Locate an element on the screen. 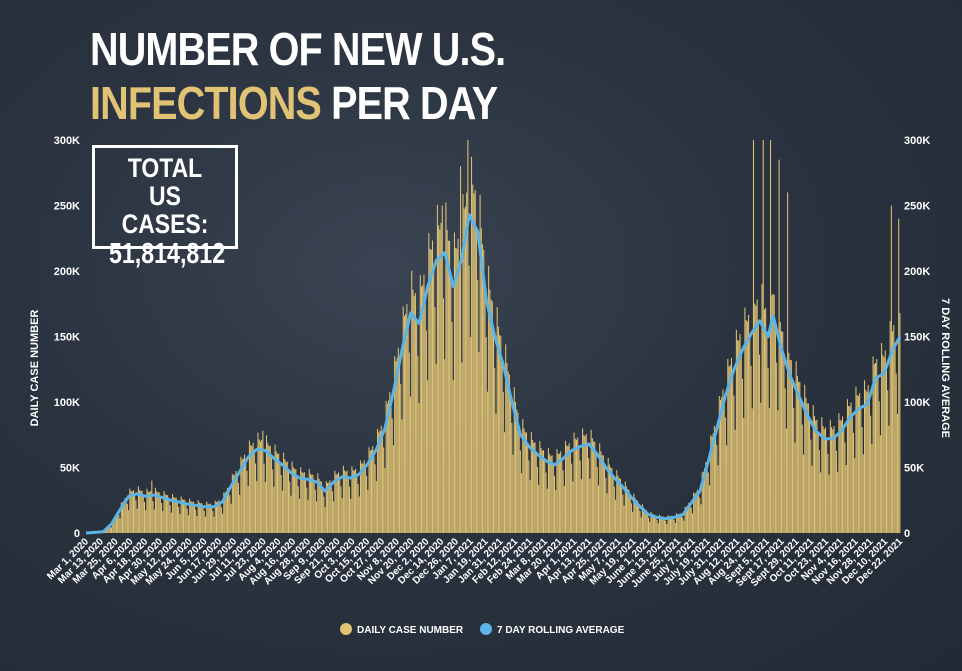 This screenshot has height=671, width=962. chart-title-rest: PER DAY is located at coordinates (414, 103).